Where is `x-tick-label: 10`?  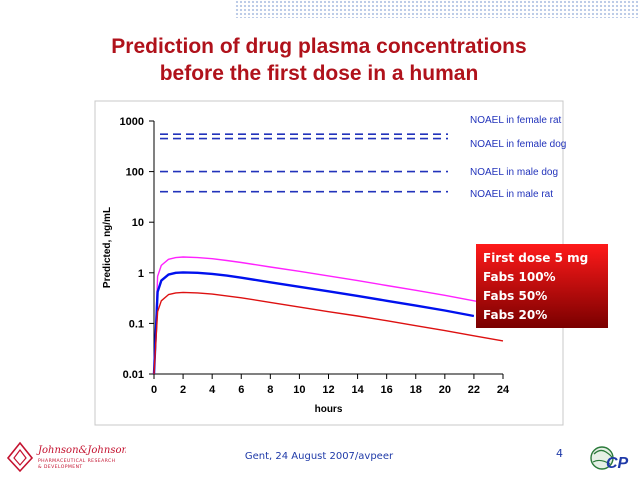 x-tick-label: 10 is located at coordinates (299, 390).